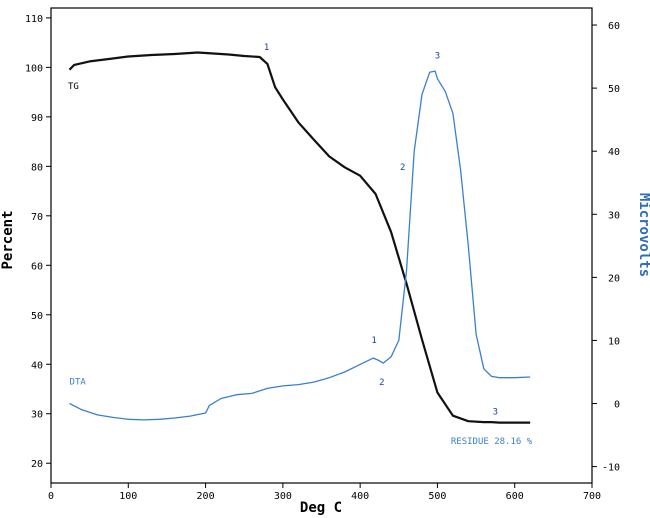  I want to click on x-tick-label: 300, so click(283, 496).